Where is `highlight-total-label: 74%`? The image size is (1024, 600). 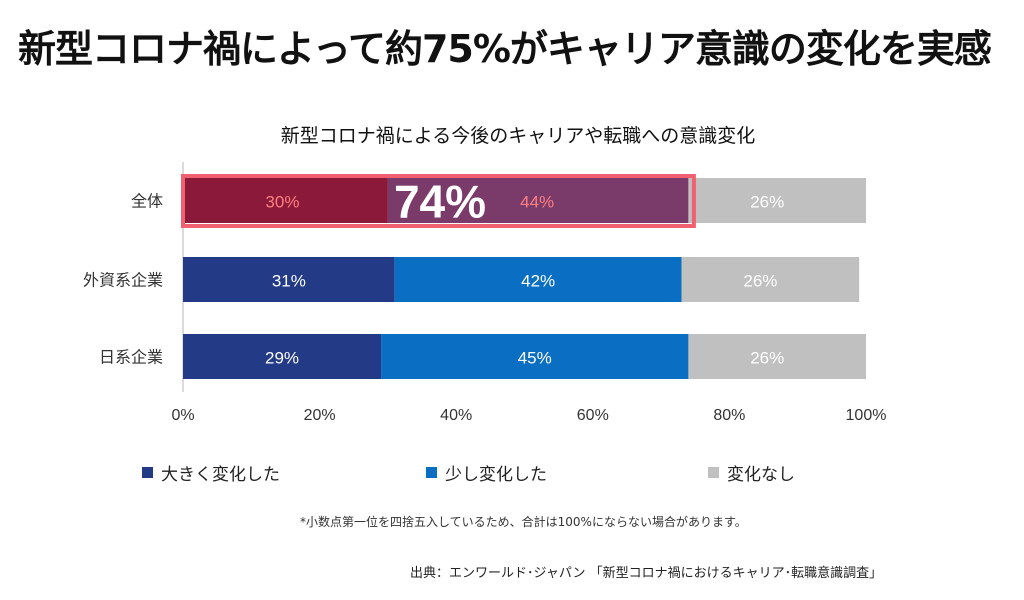 highlight-total-label: 74% is located at coordinates (440, 202).